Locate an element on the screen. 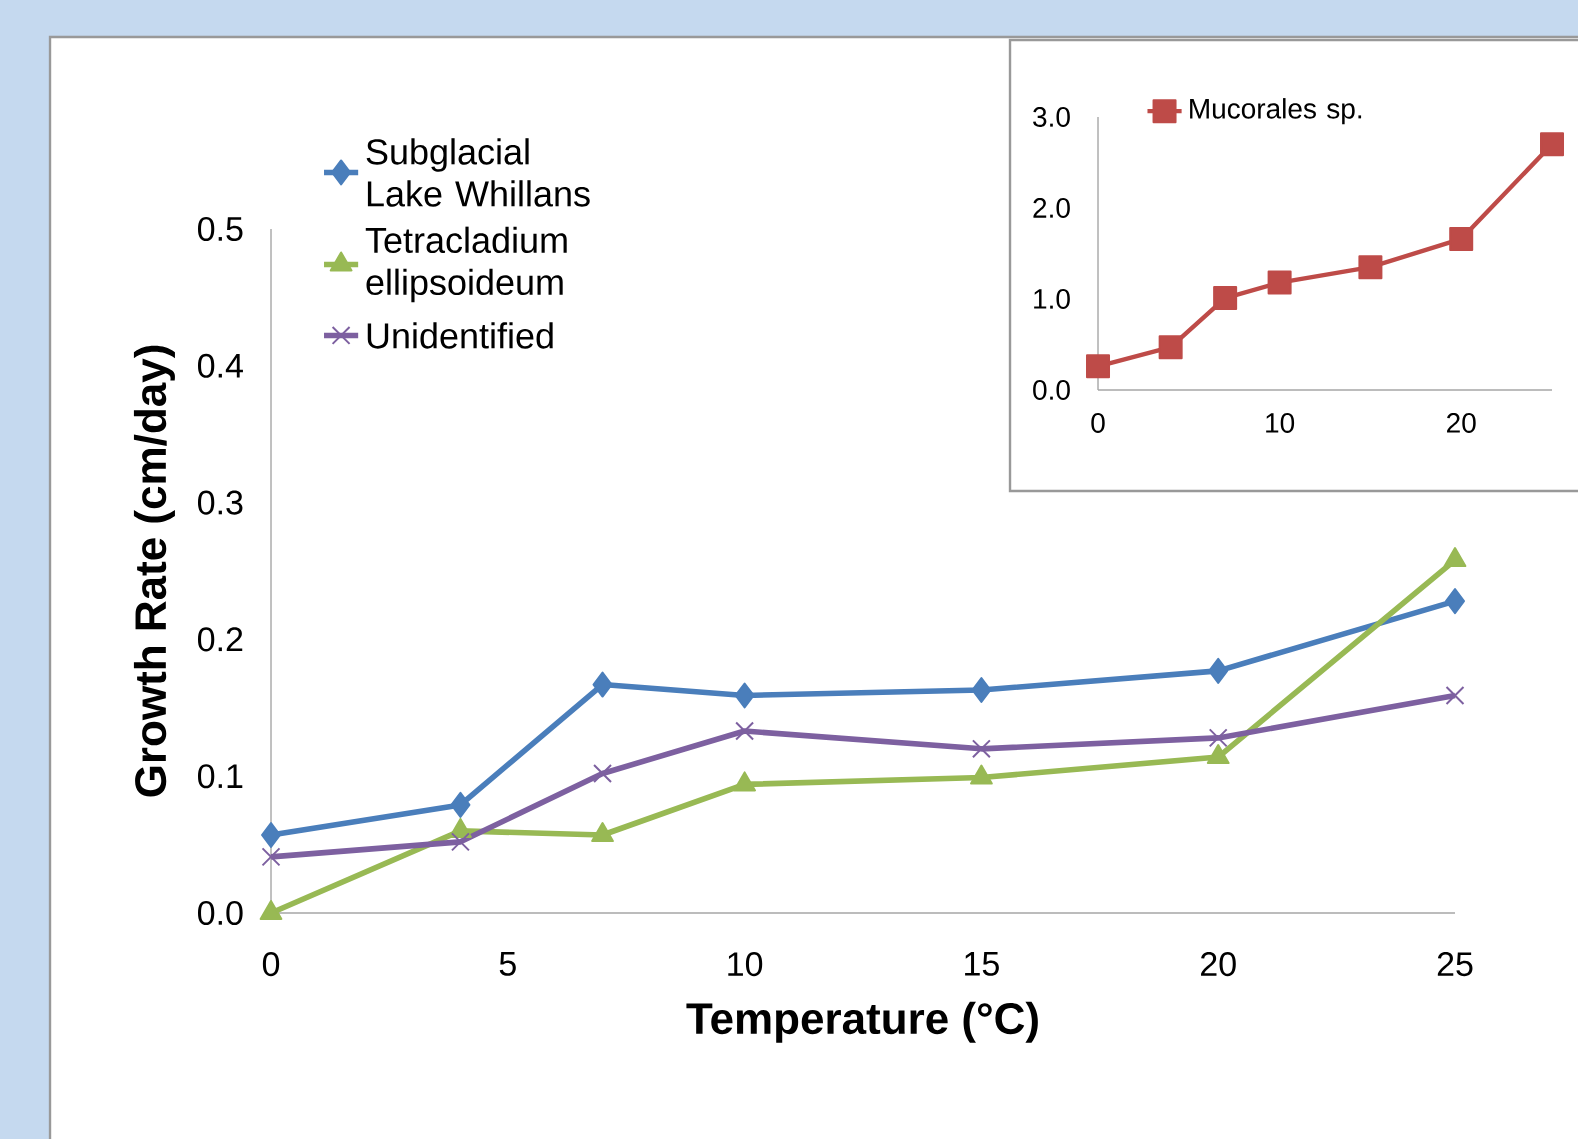  y-tick-label: 2.0 is located at coordinates (1051, 208).